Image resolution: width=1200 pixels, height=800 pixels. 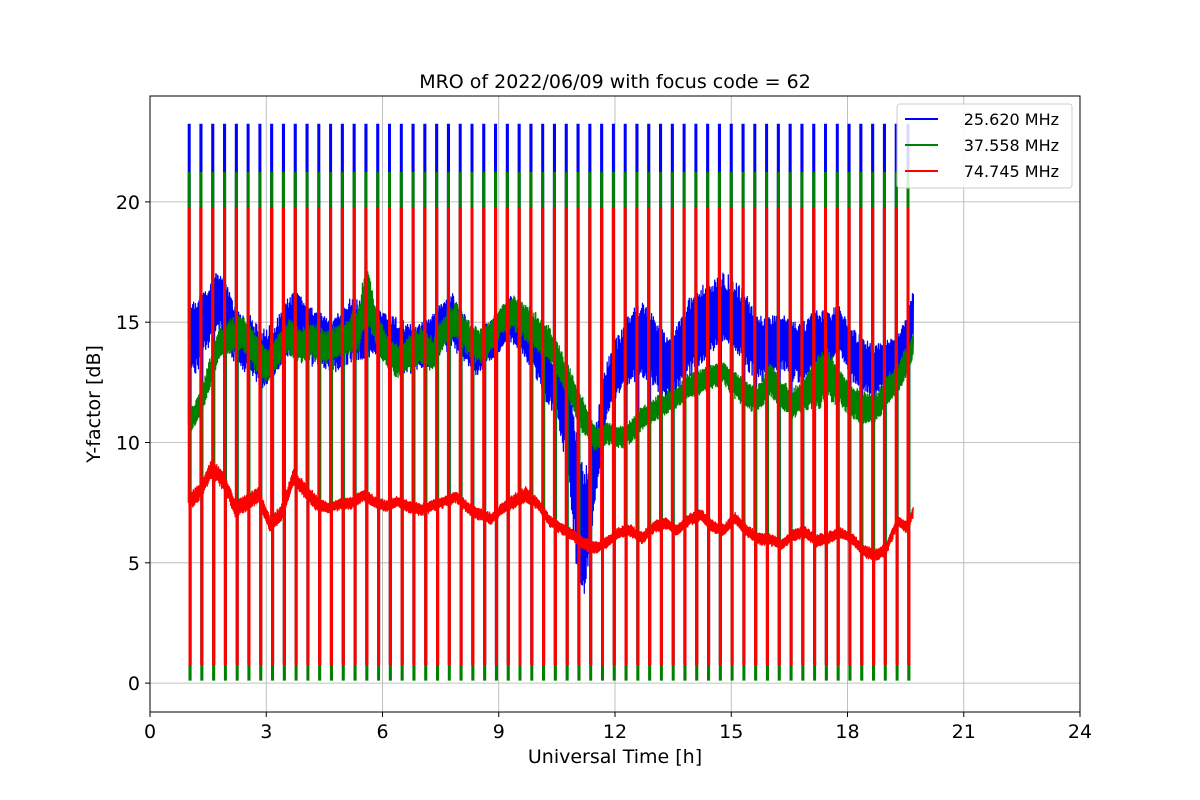 What do you see at coordinates (1011, 119) in the screenshot?
I see `legend-label: 25.620 MHz` at bounding box center [1011, 119].